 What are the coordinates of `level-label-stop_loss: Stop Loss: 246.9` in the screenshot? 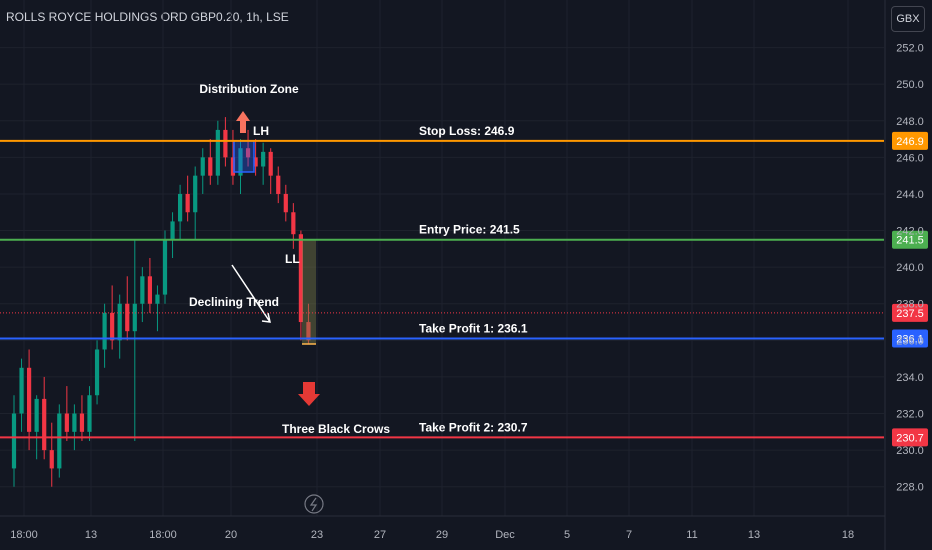 It's located at (467, 131).